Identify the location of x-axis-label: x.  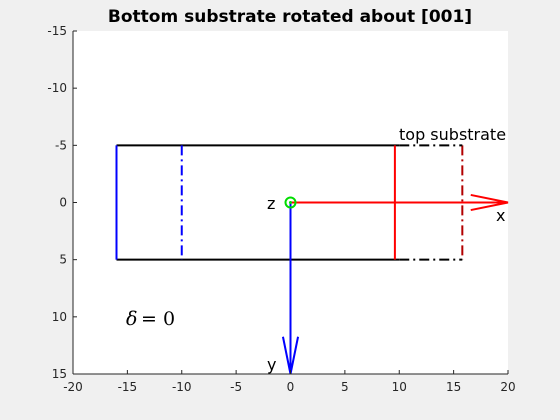
(500, 215).